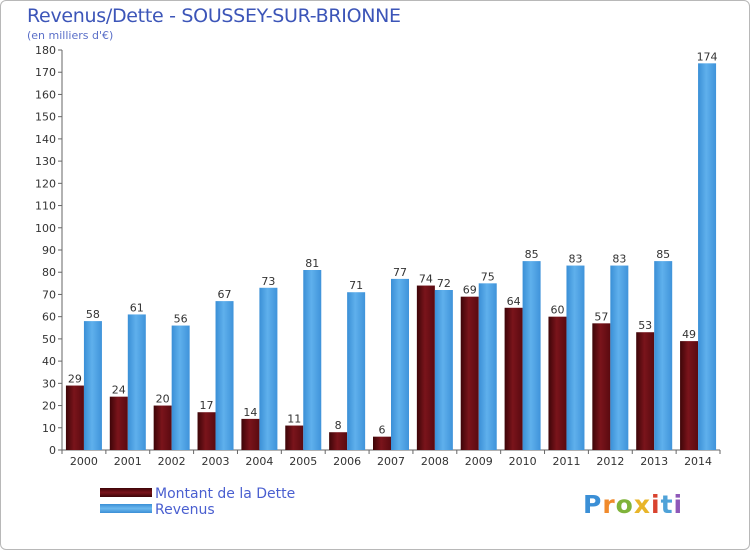 The height and width of the screenshot is (550, 750). What do you see at coordinates (49, 272) in the screenshot?
I see `y-tick-label: 80` at bounding box center [49, 272].